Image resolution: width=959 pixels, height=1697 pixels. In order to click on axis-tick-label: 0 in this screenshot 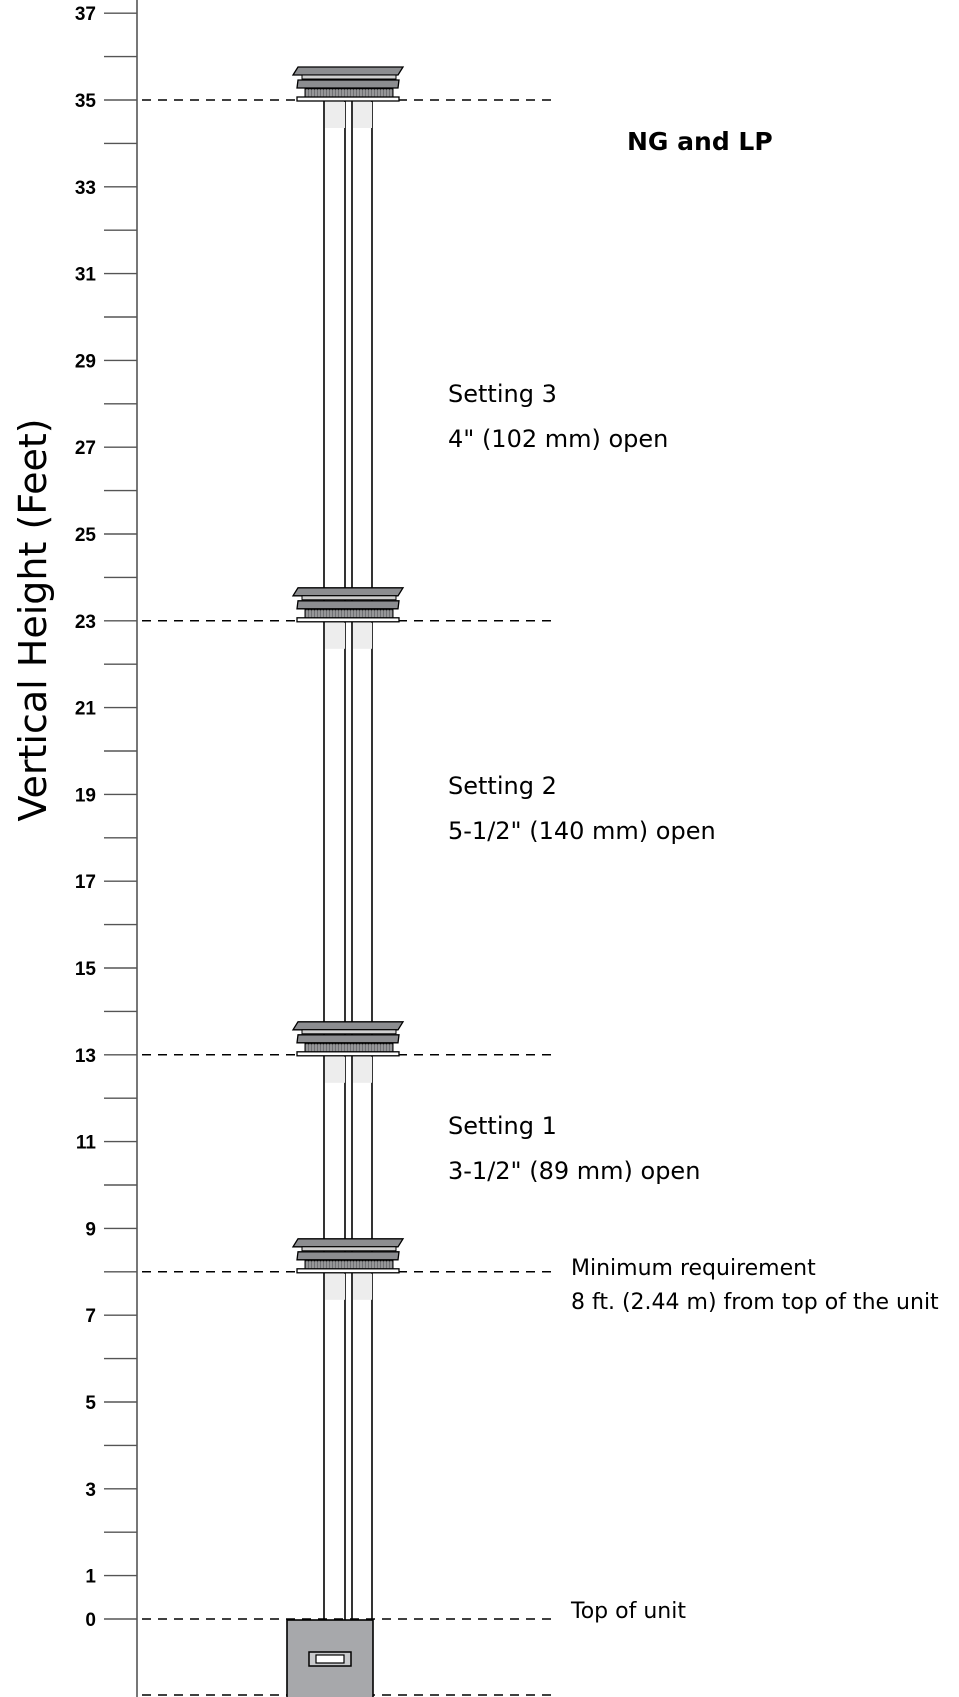, I will do `click(90, 1620)`.